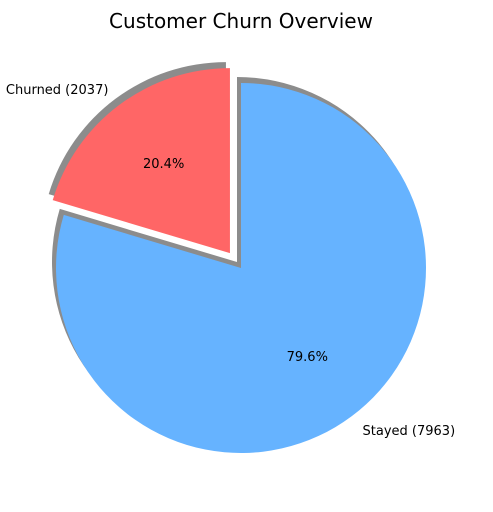  What do you see at coordinates (409, 431) in the screenshot?
I see `slice-label-stayed: Stayed (7963)` at bounding box center [409, 431].